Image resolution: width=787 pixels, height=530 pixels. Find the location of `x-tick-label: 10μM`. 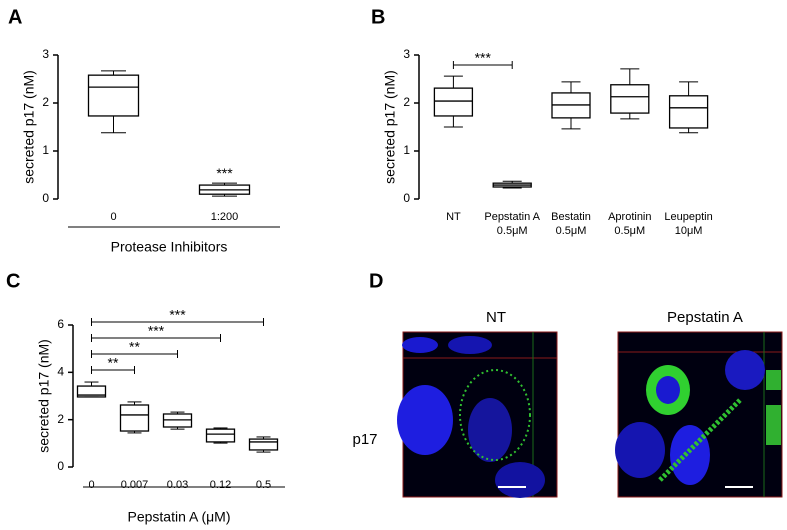

x-tick-label: 10μM is located at coordinates (689, 231).